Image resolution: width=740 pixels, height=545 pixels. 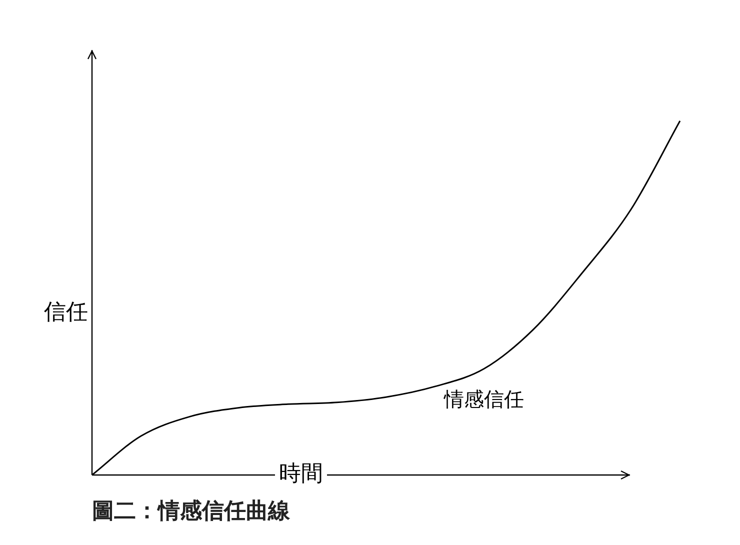 What do you see at coordinates (483, 398) in the screenshot?
I see `series-label: 情感信任` at bounding box center [483, 398].